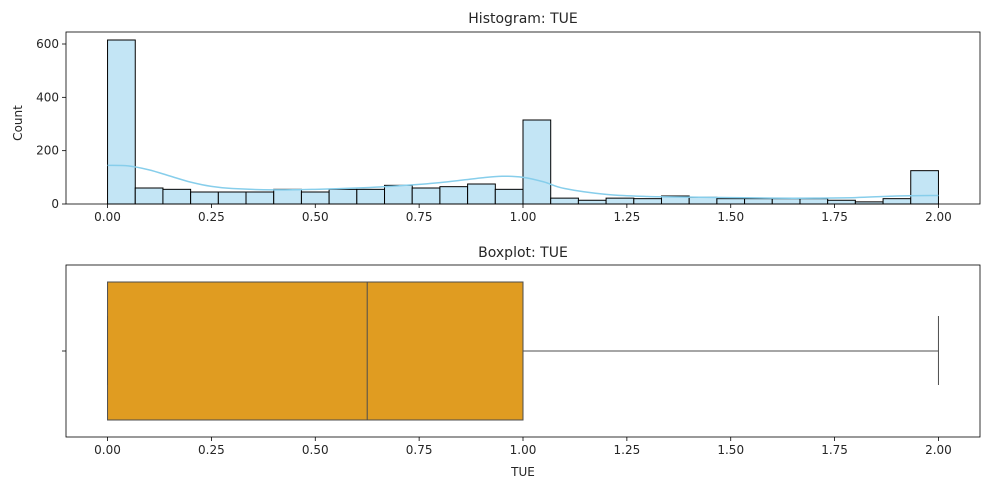 The image size is (989, 490). I want to click on histogram-x-tick-label: 0.75, so click(419, 217).